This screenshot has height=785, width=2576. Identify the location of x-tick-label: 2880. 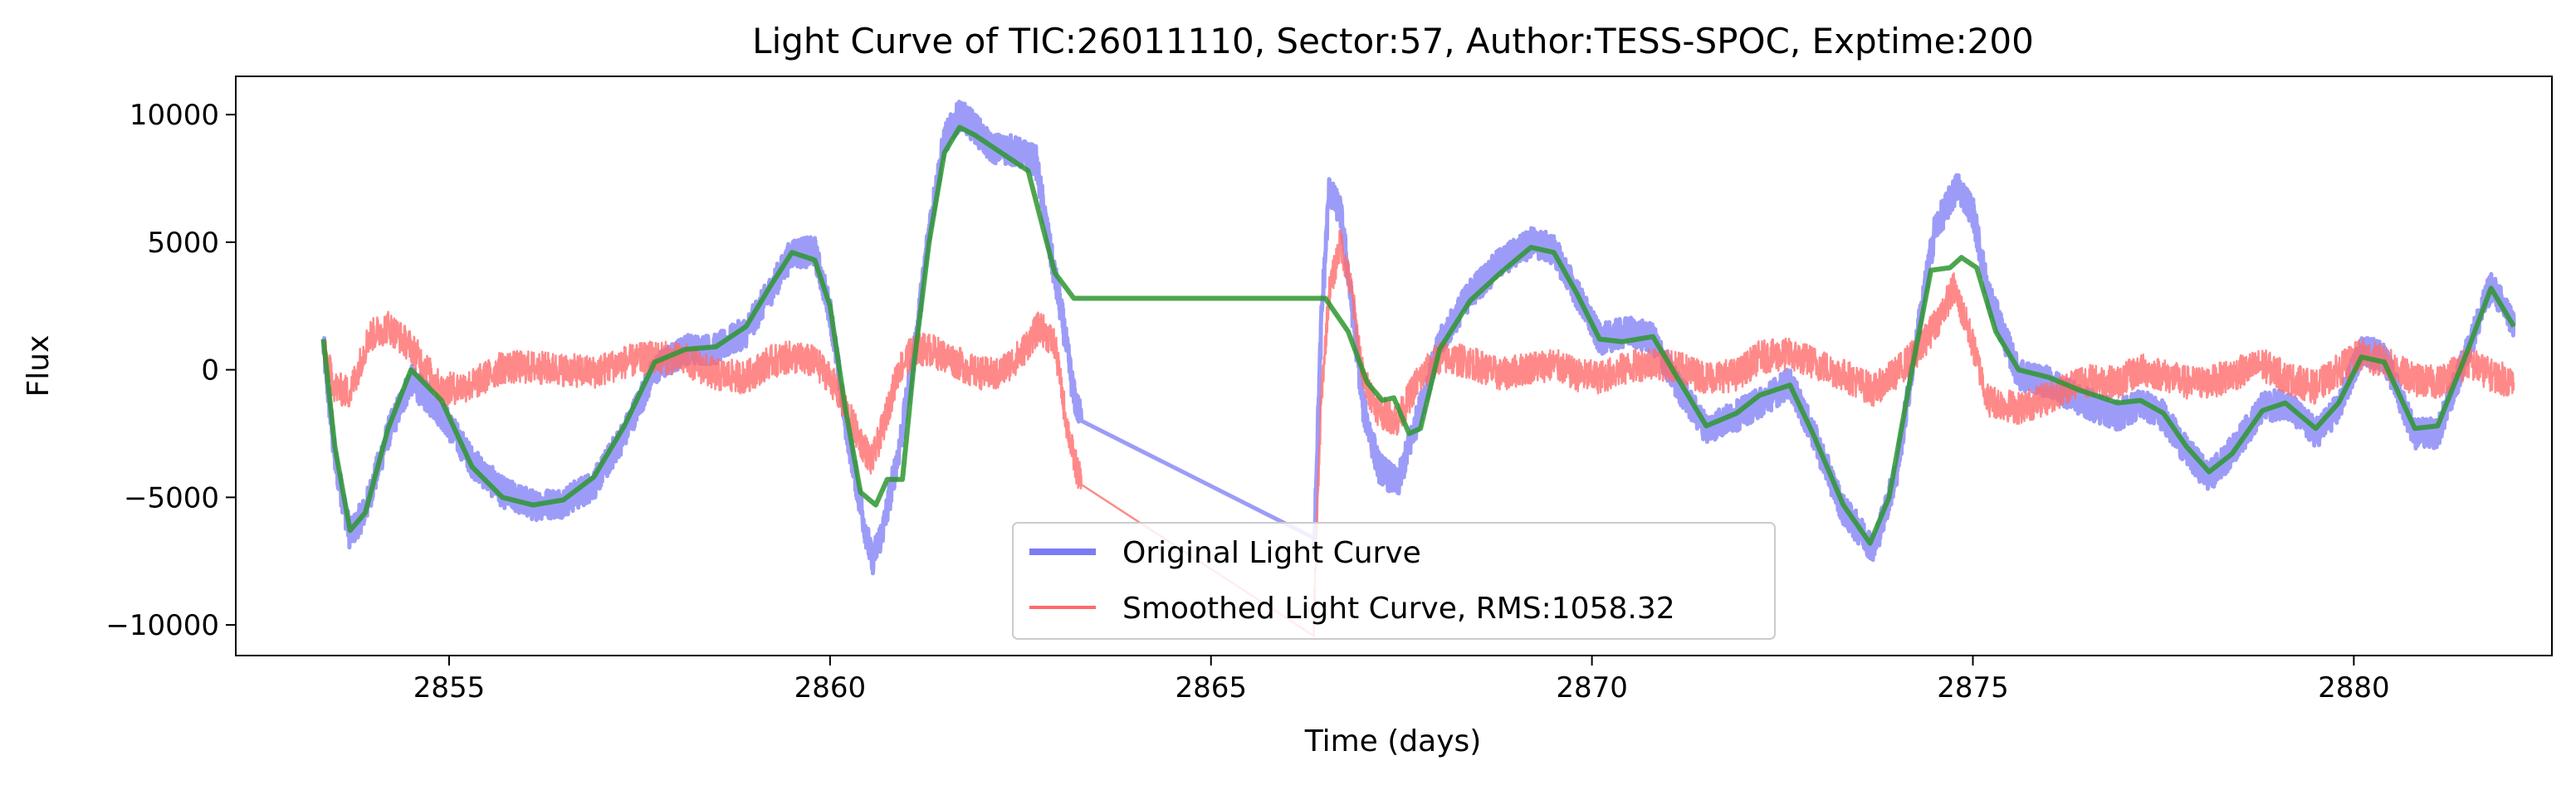
(2354, 688).